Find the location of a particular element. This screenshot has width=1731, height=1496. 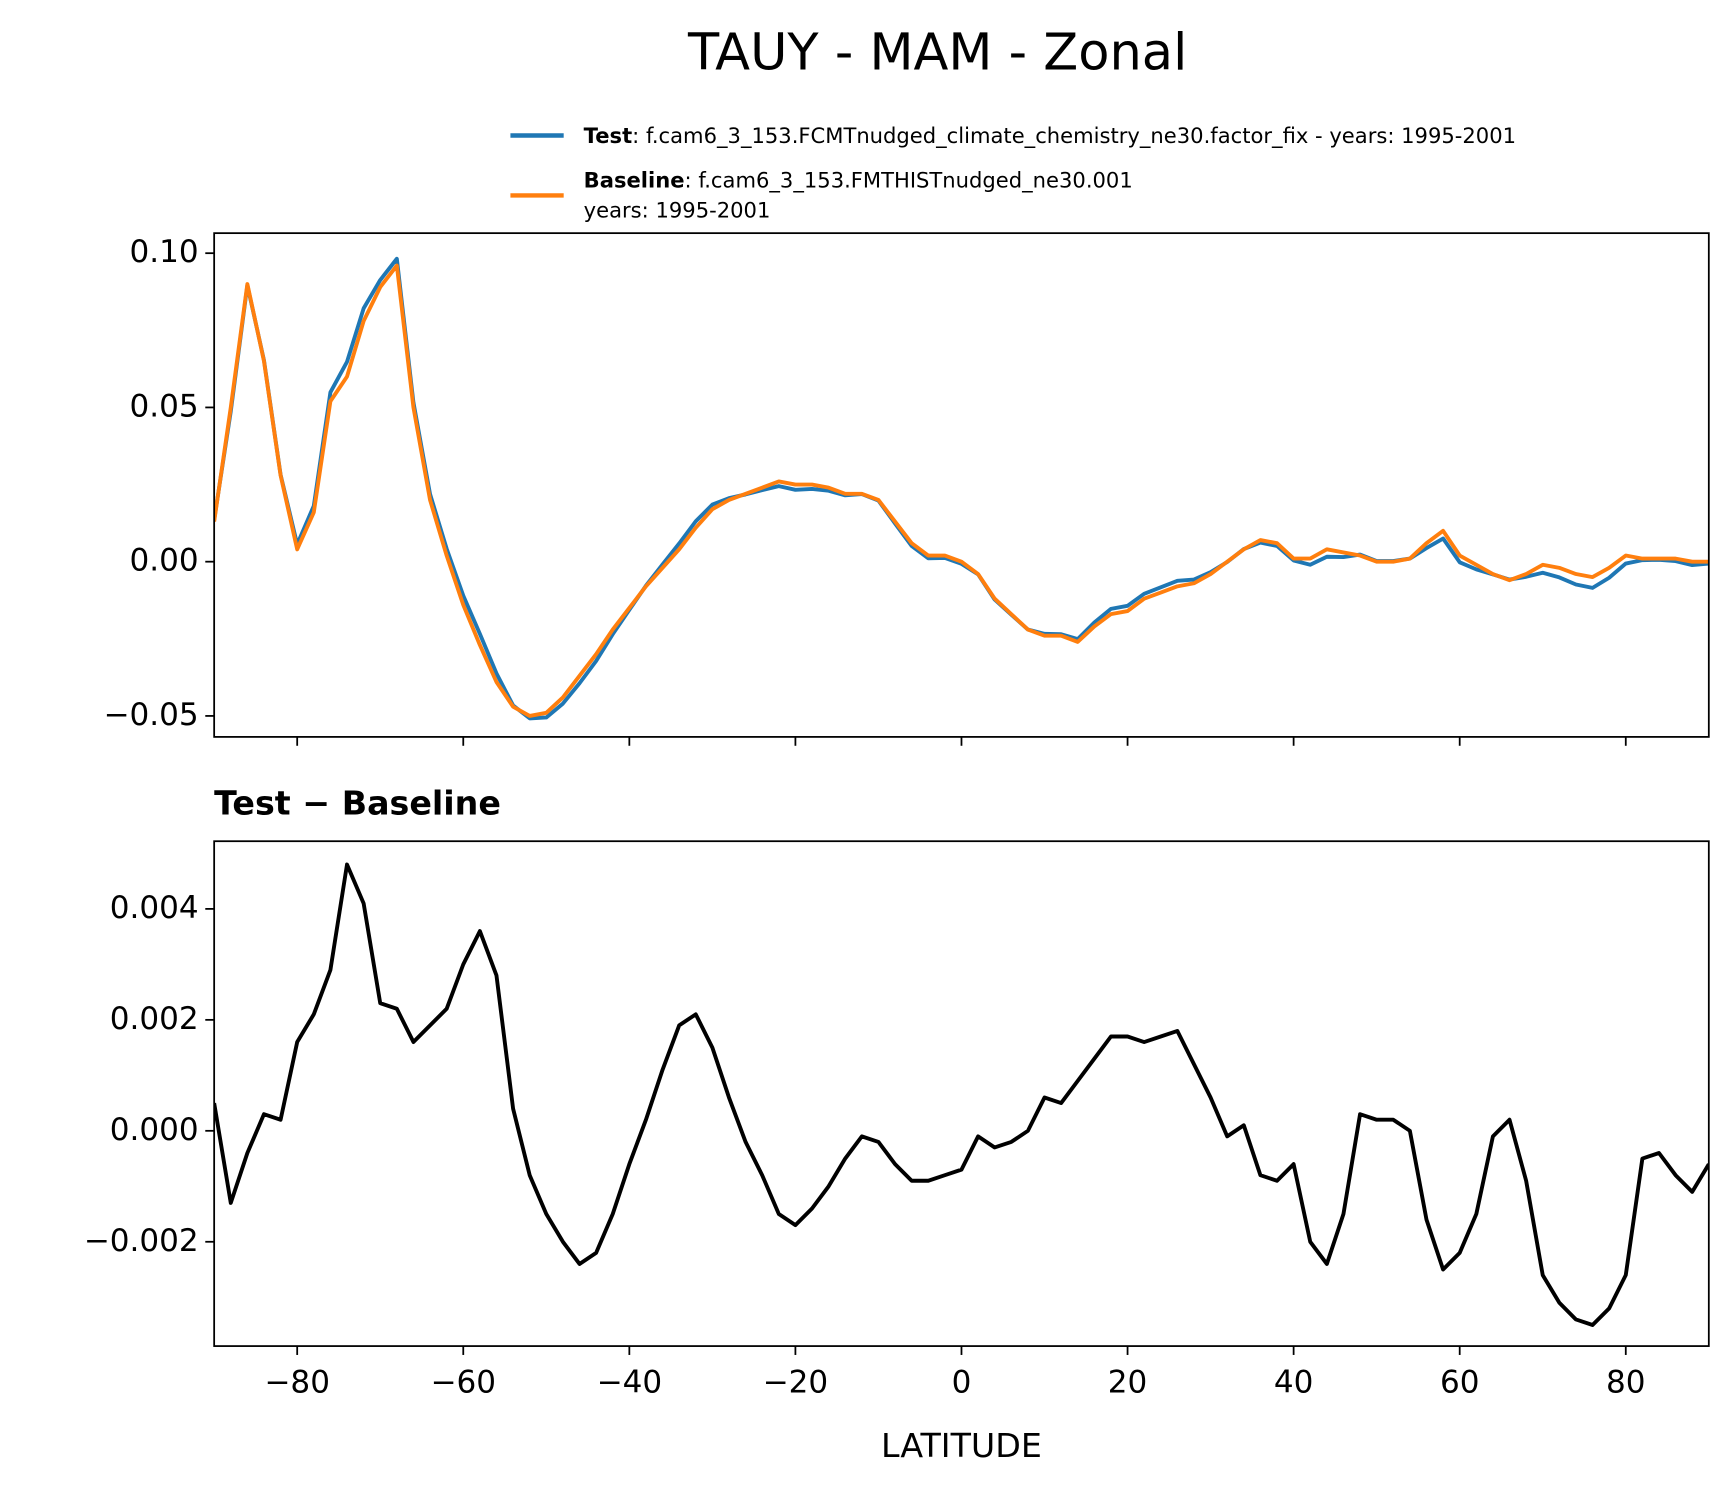

x-tick-label: 60 is located at coordinates (1460, 1383).